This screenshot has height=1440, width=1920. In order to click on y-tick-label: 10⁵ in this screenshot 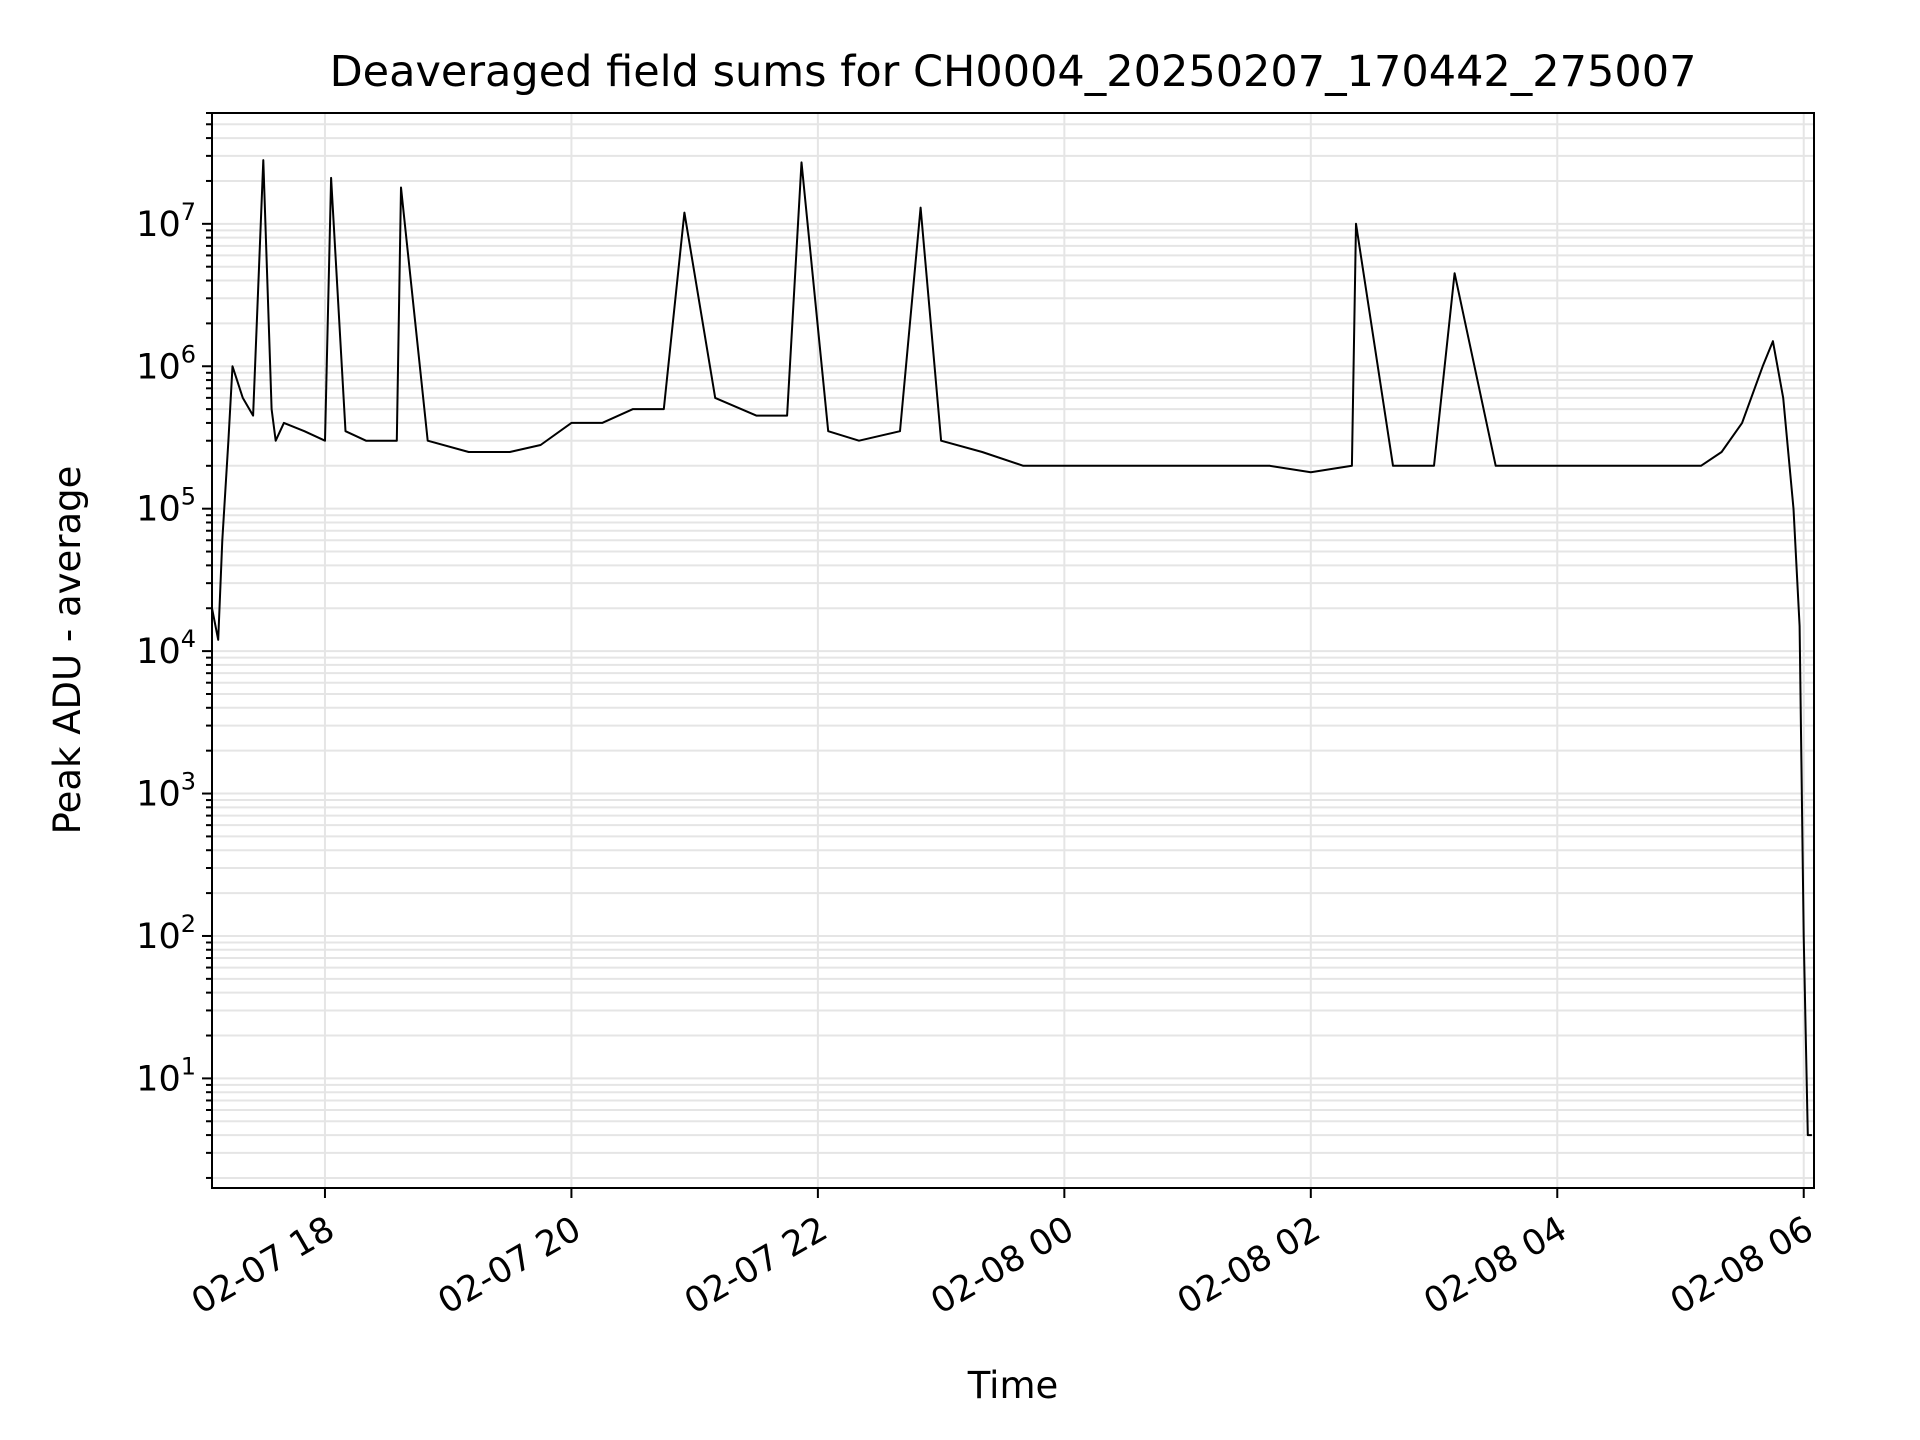, I will do `click(166, 506)`.